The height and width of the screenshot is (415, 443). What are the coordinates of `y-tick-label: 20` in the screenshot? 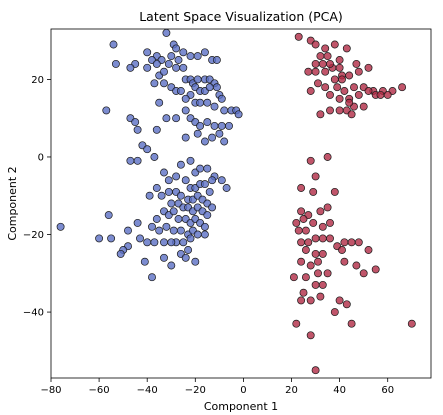 It's located at (37, 80).